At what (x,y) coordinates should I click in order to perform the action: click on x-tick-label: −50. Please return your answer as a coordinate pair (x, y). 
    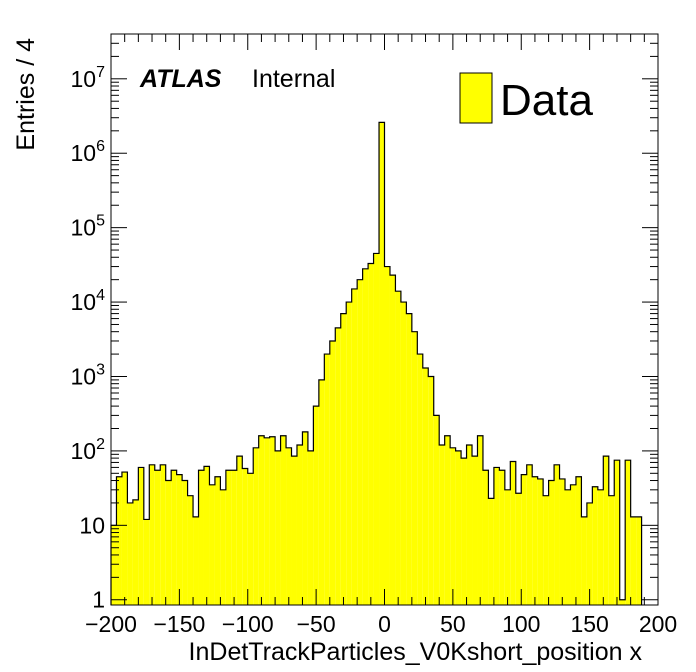
    Looking at the image, I should click on (316, 624).